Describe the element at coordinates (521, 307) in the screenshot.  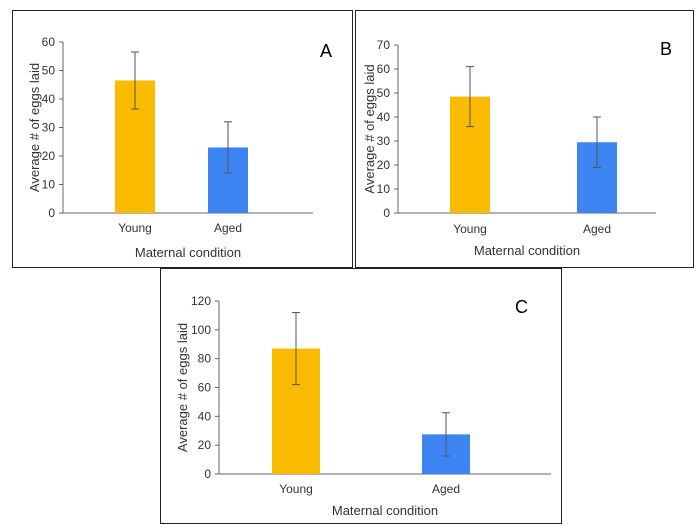
I see `panel-letter: C` at that location.